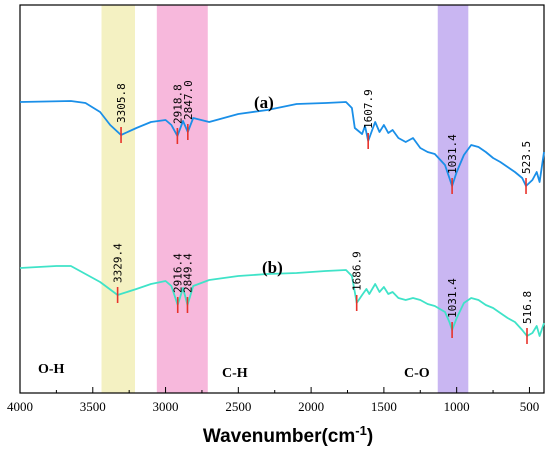 This screenshot has height=465, width=550. What do you see at coordinates (273, 400) in the screenshot?
I see `x-axis: 4000 3500 3000 2500 2000 1500 1000 500` at bounding box center [273, 400].